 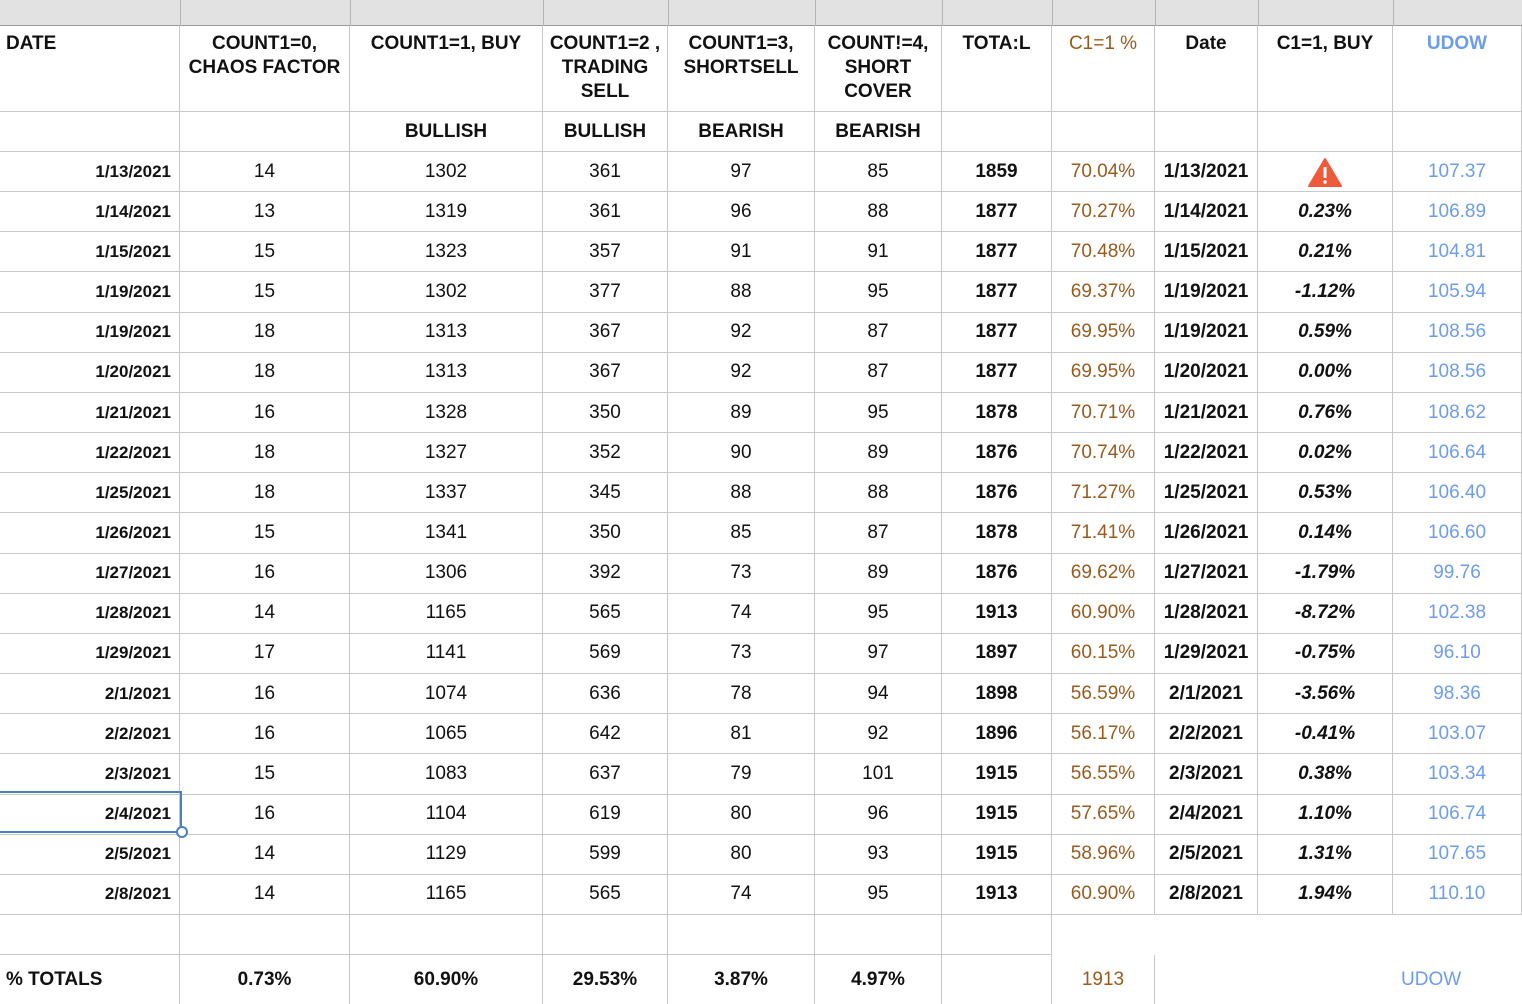 I want to click on header-cell: TOTA:L, so click(x=997, y=69).